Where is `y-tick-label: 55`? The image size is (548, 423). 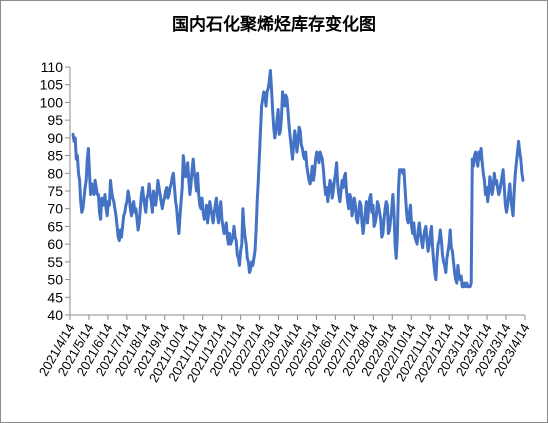 y-tick-label: 55 is located at coordinates (55, 262).